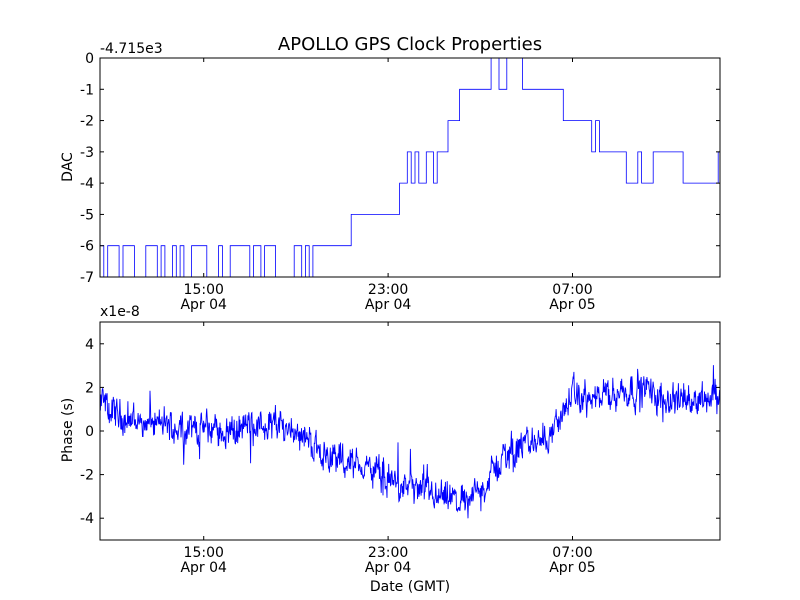 This screenshot has height=600, width=800. I want to click on phase-ylabel: Phase (s), so click(68, 430).